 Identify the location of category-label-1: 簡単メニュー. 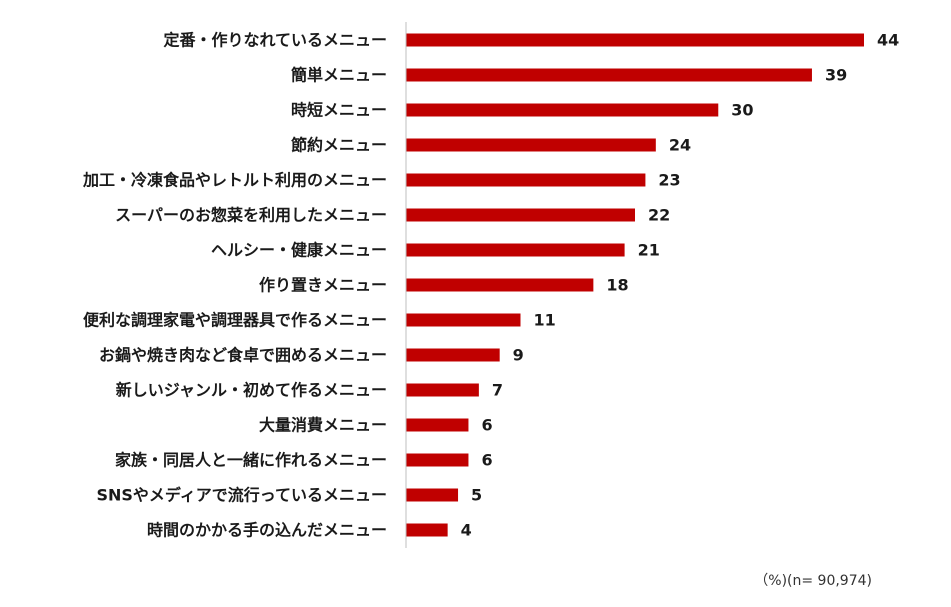
(338, 75).